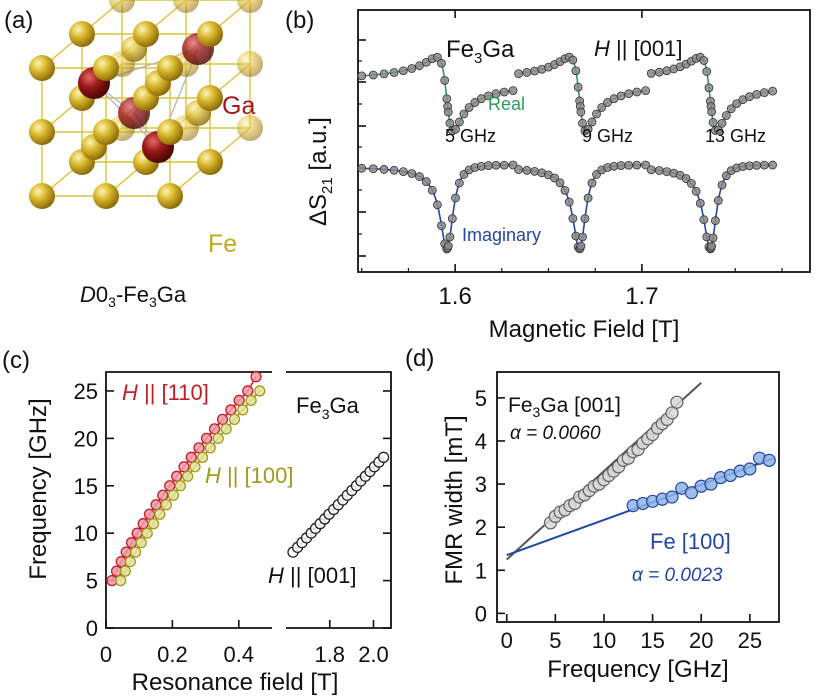  What do you see at coordinates (470, 136) in the screenshot?
I see `freq-label-5: 5 GHz` at bounding box center [470, 136].